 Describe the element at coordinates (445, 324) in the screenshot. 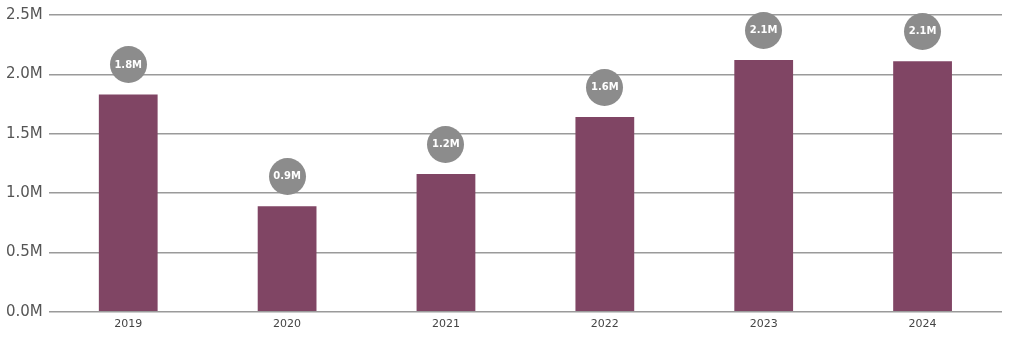

I see `x-tick-label: 2021` at that location.